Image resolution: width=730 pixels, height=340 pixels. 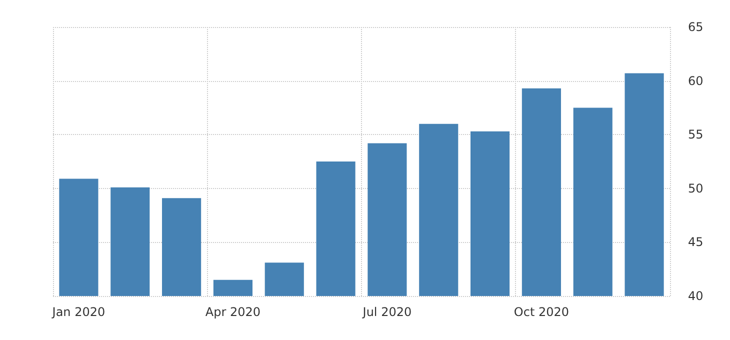 What do you see at coordinates (696, 242) in the screenshot?
I see `y-tick-label: 45` at bounding box center [696, 242].